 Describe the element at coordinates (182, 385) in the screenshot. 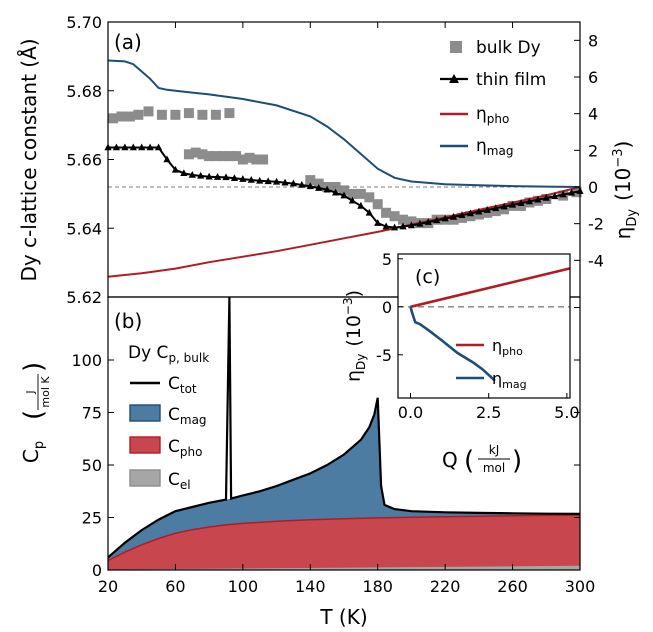

I see `legend-ctot-label: Ctot` at that location.